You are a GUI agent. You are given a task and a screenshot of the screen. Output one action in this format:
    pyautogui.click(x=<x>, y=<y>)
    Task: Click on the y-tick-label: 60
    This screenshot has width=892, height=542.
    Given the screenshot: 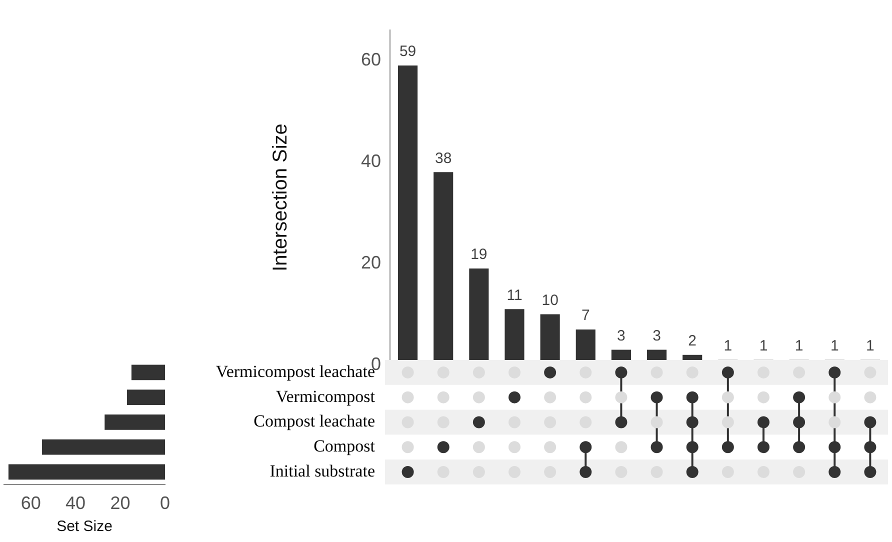 What is the action you would take?
    pyautogui.click(x=370, y=59)
    